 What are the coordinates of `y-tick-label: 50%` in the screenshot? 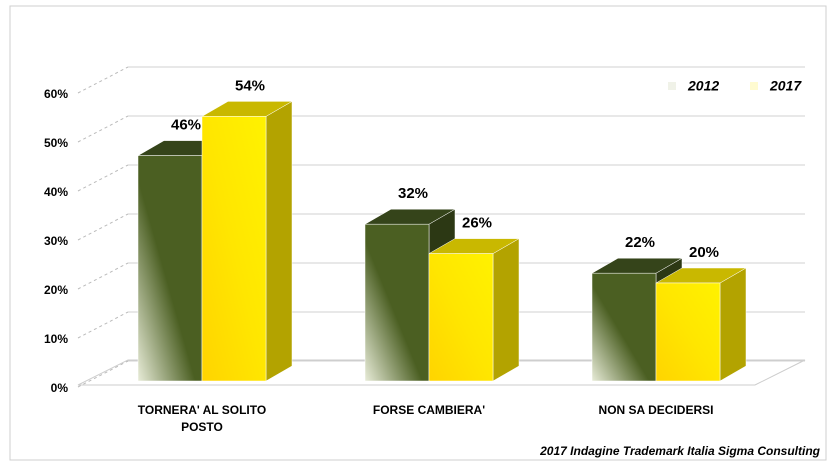 It's located at (56, 143).